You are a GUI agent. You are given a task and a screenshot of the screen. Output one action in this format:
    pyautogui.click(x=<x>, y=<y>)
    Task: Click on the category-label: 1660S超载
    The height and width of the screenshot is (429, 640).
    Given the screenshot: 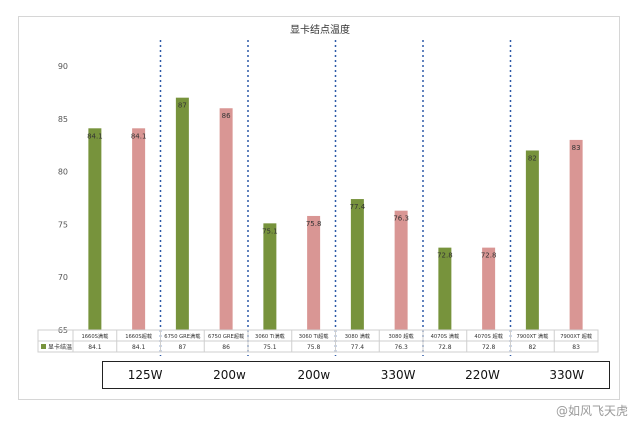 What is the action you would take?
    pyautogui.click(x=138, y=336)
    